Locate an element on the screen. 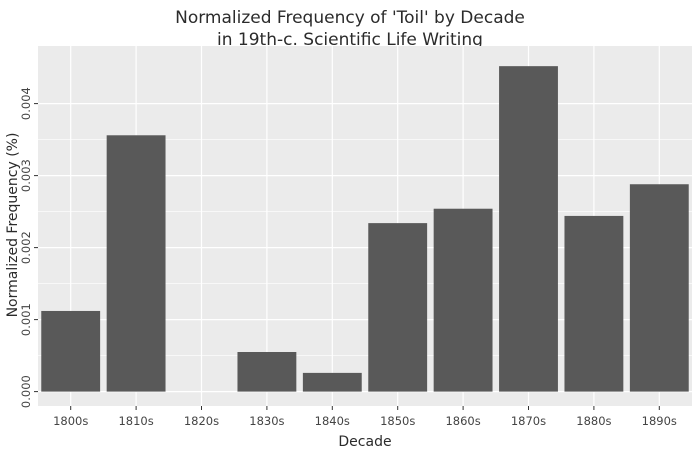 This screenshot has width=700, height=450. y-tick-label: 0.004 is located at coordinates (26, 103).